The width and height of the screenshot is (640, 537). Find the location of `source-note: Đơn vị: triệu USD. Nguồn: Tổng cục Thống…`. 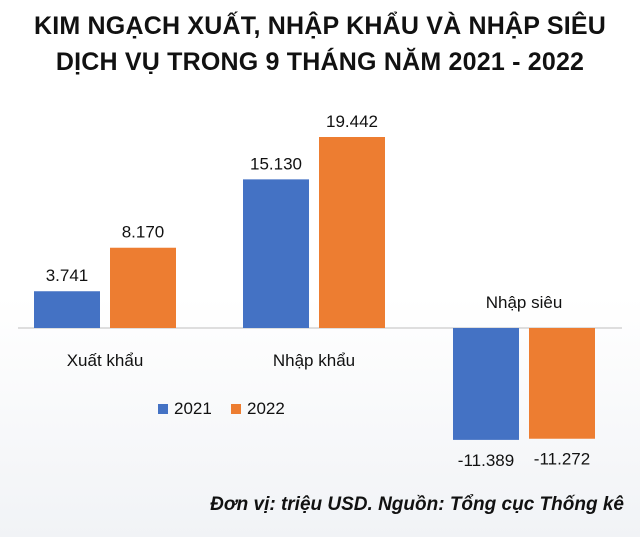

source-note: Đơn vị: triệu USD. Nguồn: Tổng cục Thống… is located at coordinates (417, 504).